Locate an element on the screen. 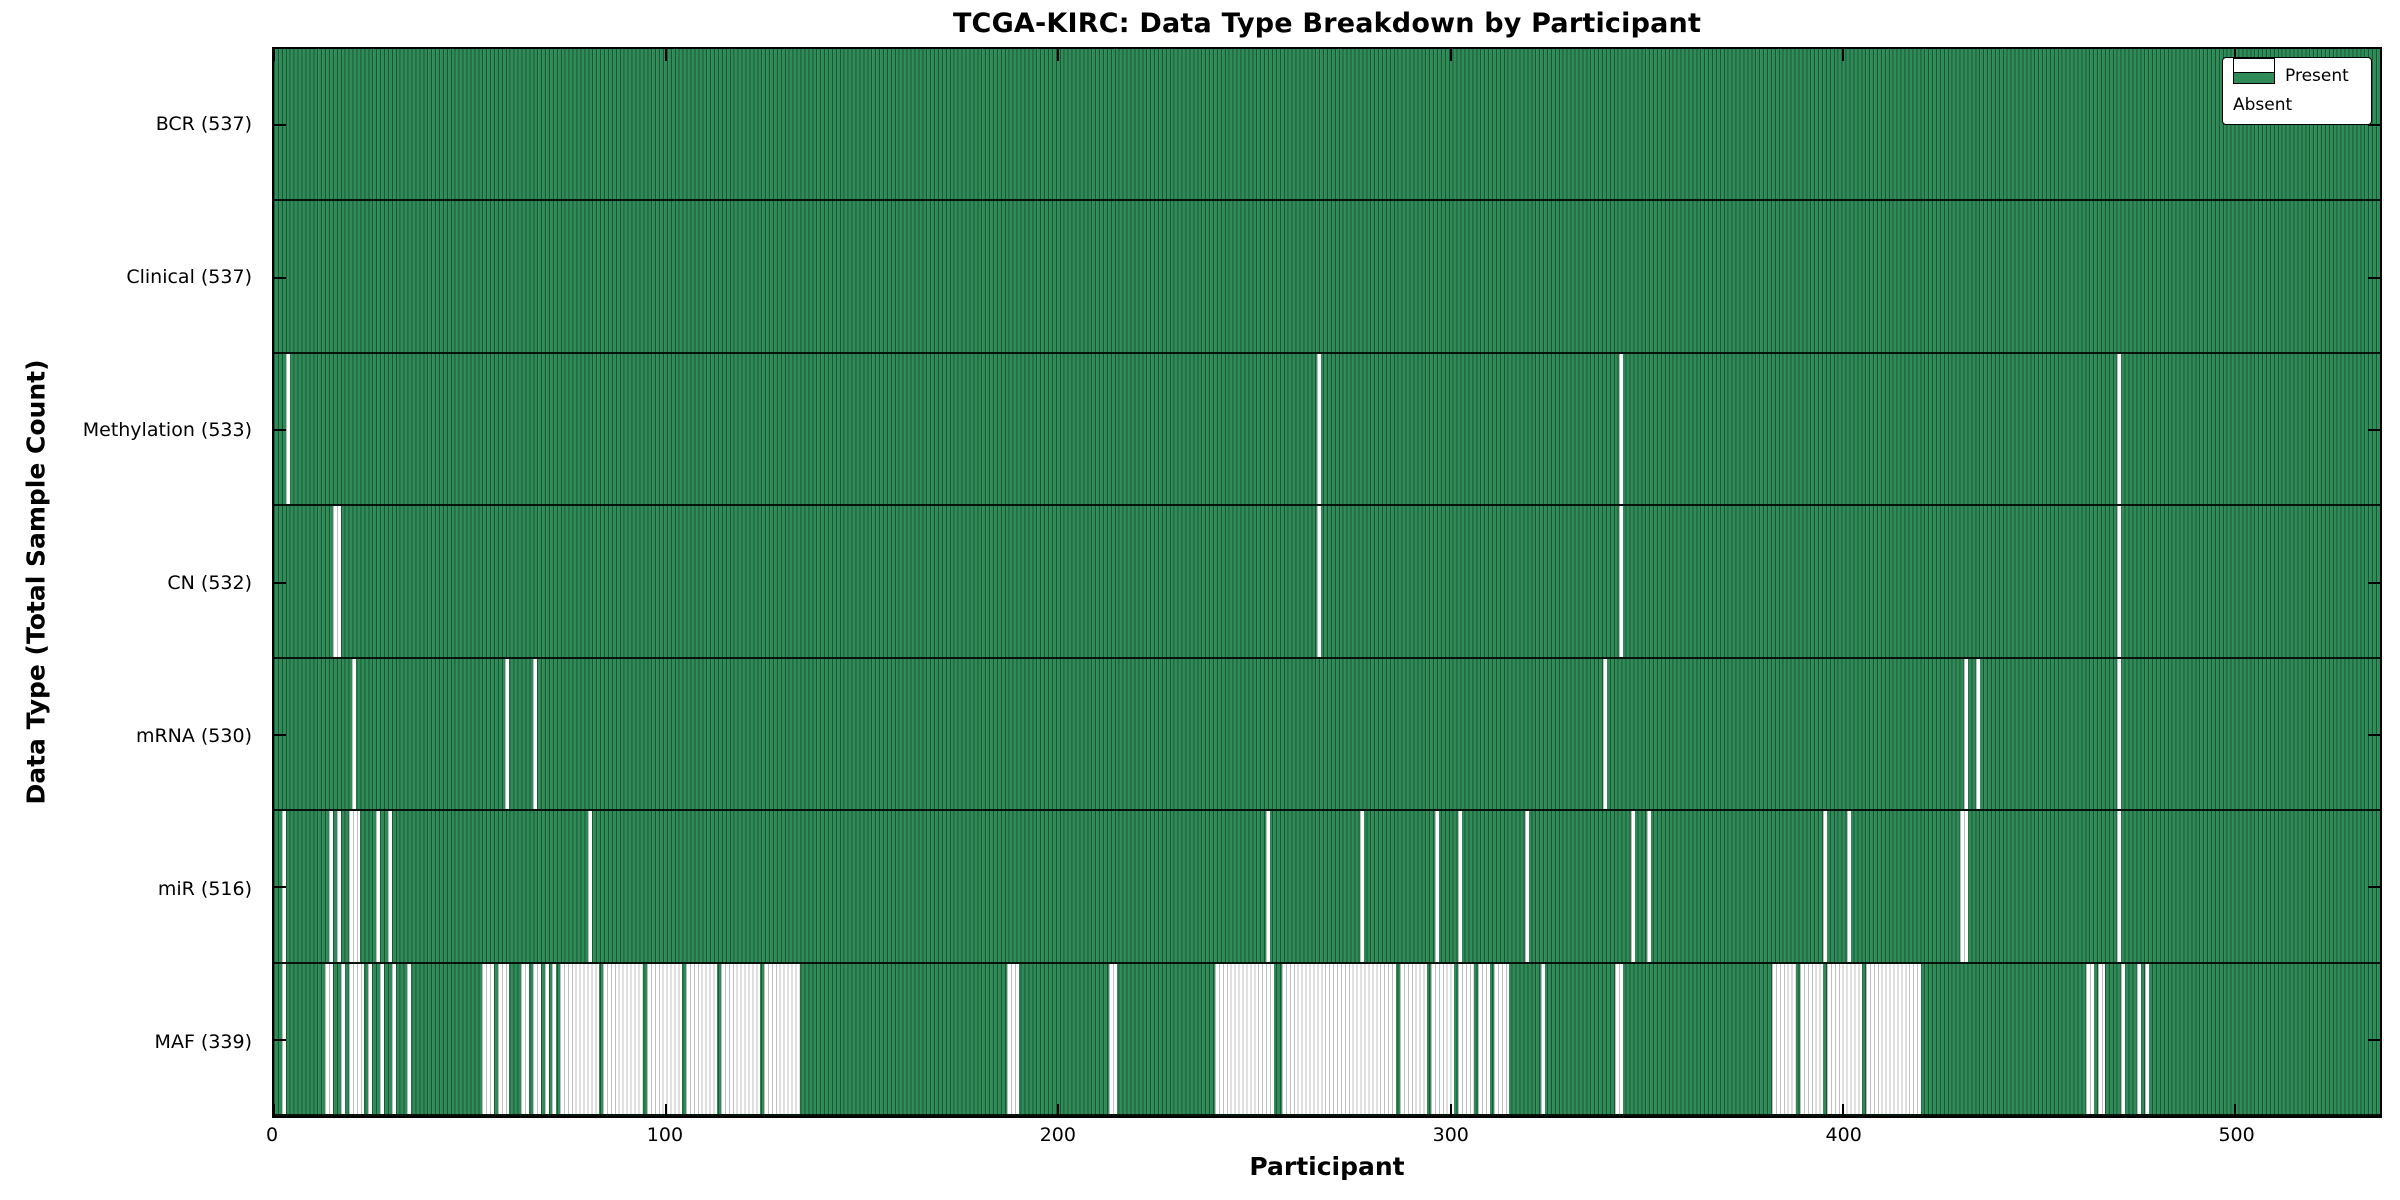  y-tick-label-mrna: mRNA (530) is located at coordinates (193, 735).